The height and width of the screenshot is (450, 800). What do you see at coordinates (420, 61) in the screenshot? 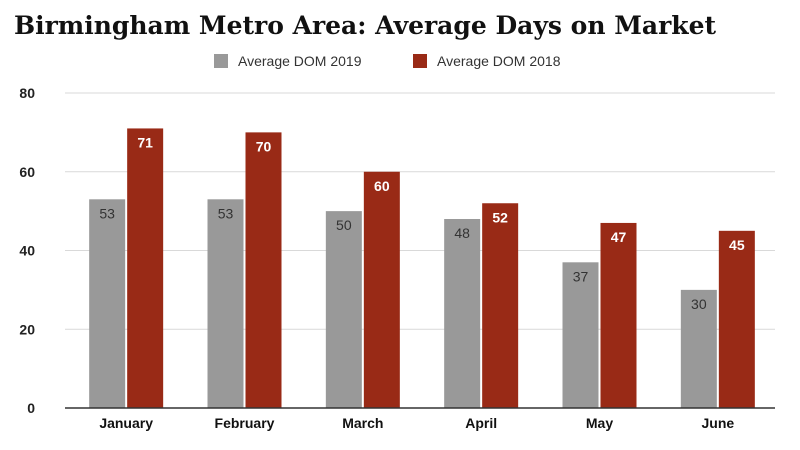
I see `legend-swatch-2018` at bounding box center [420, 61].